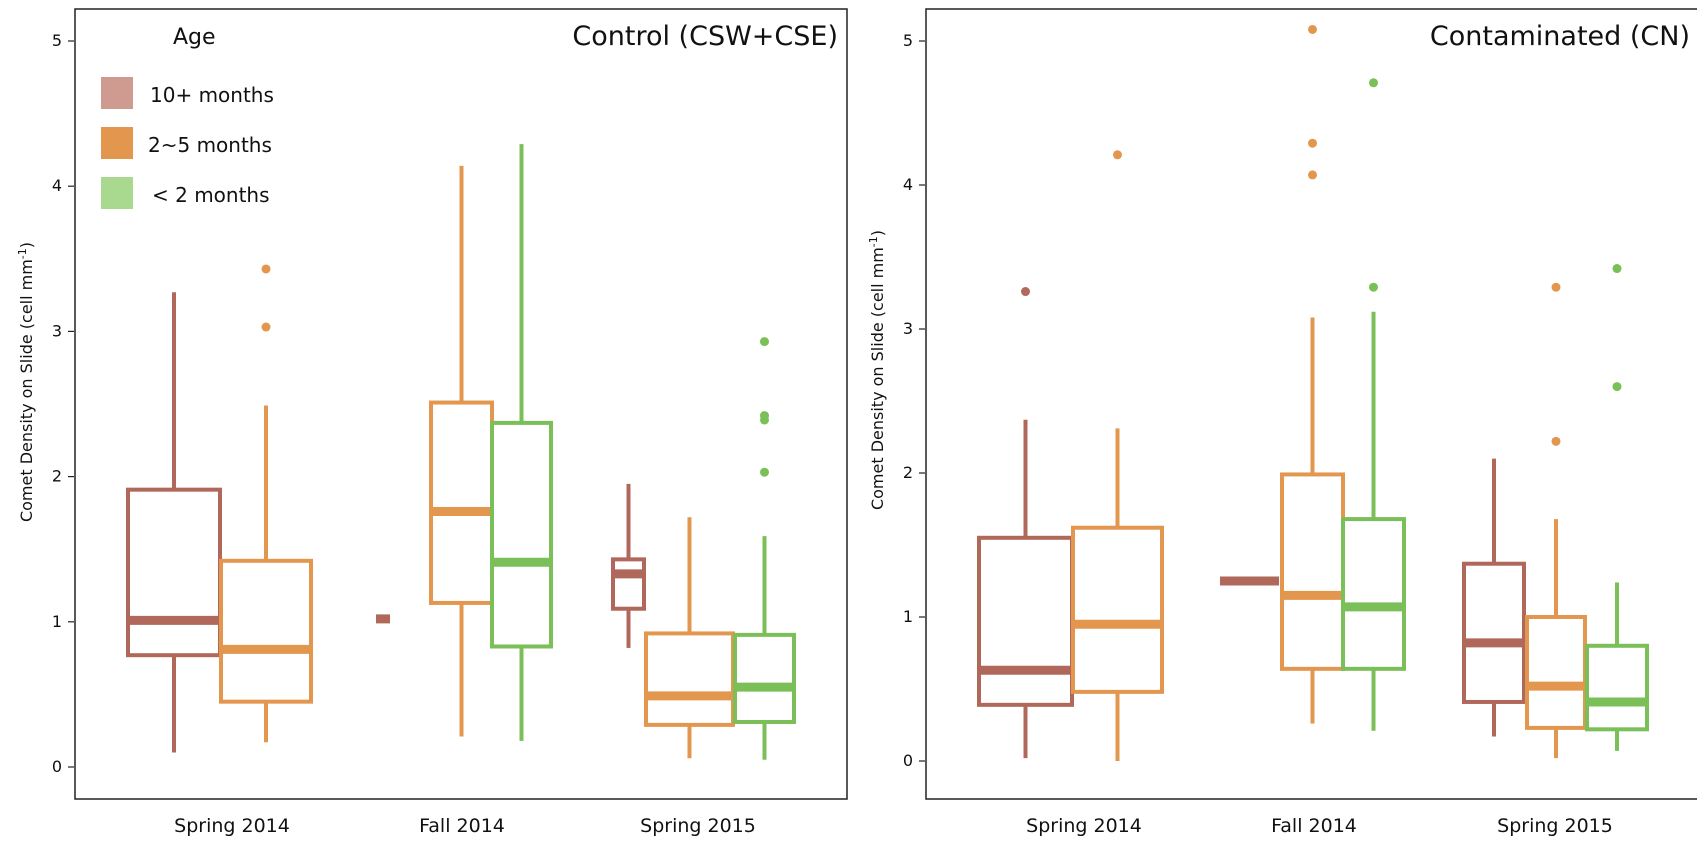 The image size is (1697, 841). I want to click on legend-swatch-2to5, so click(117, 143).